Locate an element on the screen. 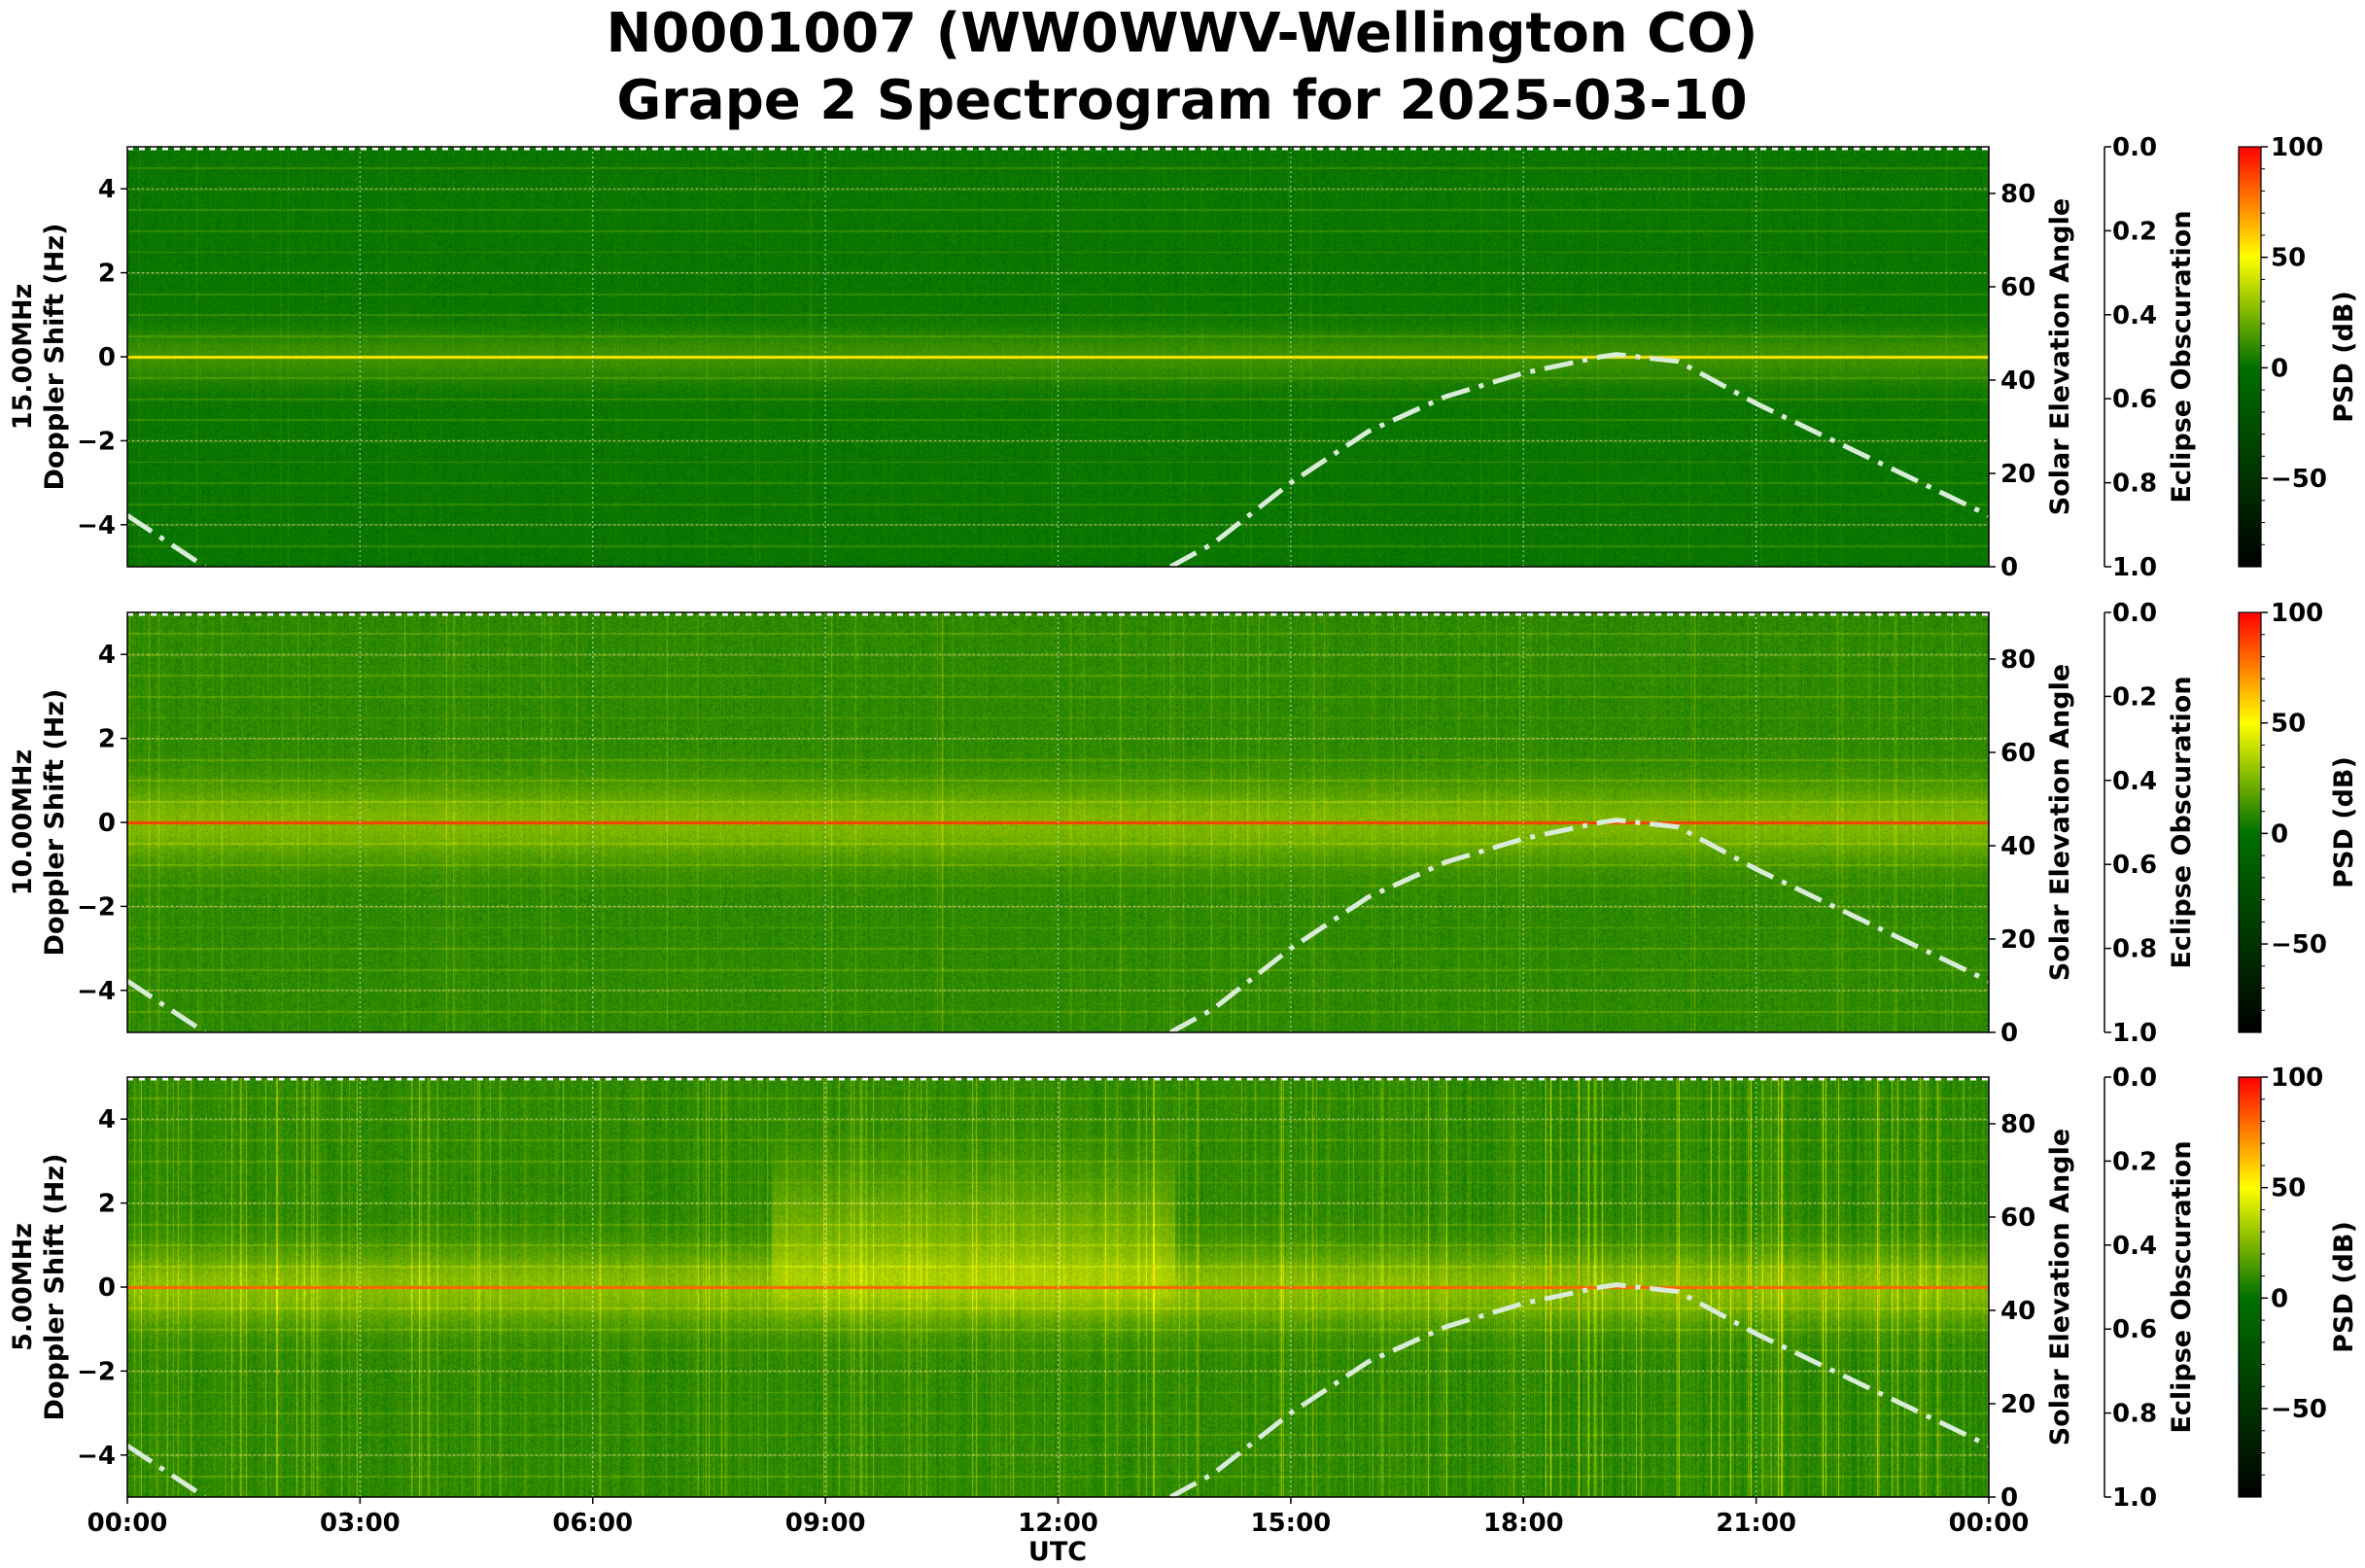 Image resolution: width=2365 pixels, height=1568 pixels. panel-frequency-label: 5.00MHz is located at coordinates (23, 1287).